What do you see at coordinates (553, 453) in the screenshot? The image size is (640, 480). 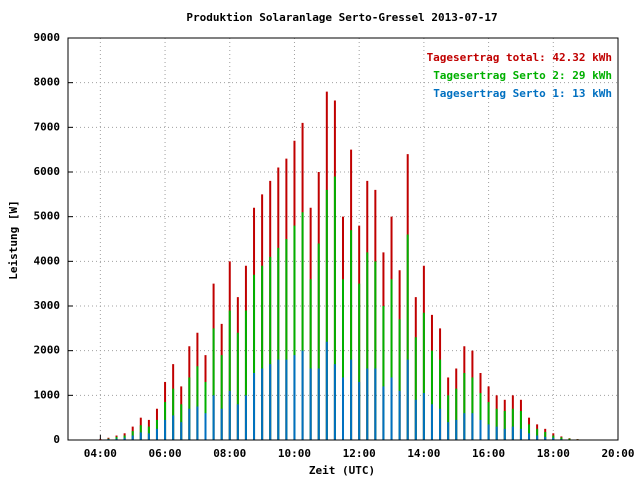 I see `x-tick-label: 18:00` at bounding box center [553, 453].